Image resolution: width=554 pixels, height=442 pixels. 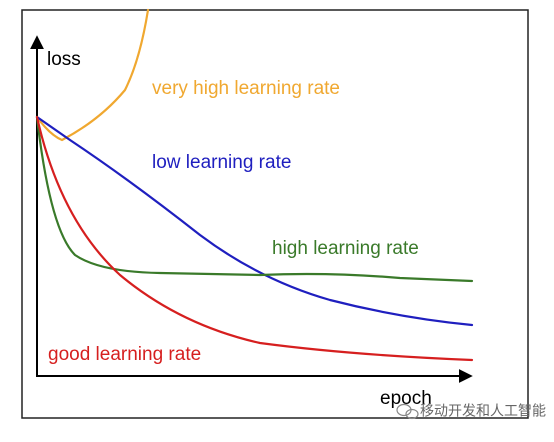 I want to click on y-axis-label: loss, so click(x=64, y=59).